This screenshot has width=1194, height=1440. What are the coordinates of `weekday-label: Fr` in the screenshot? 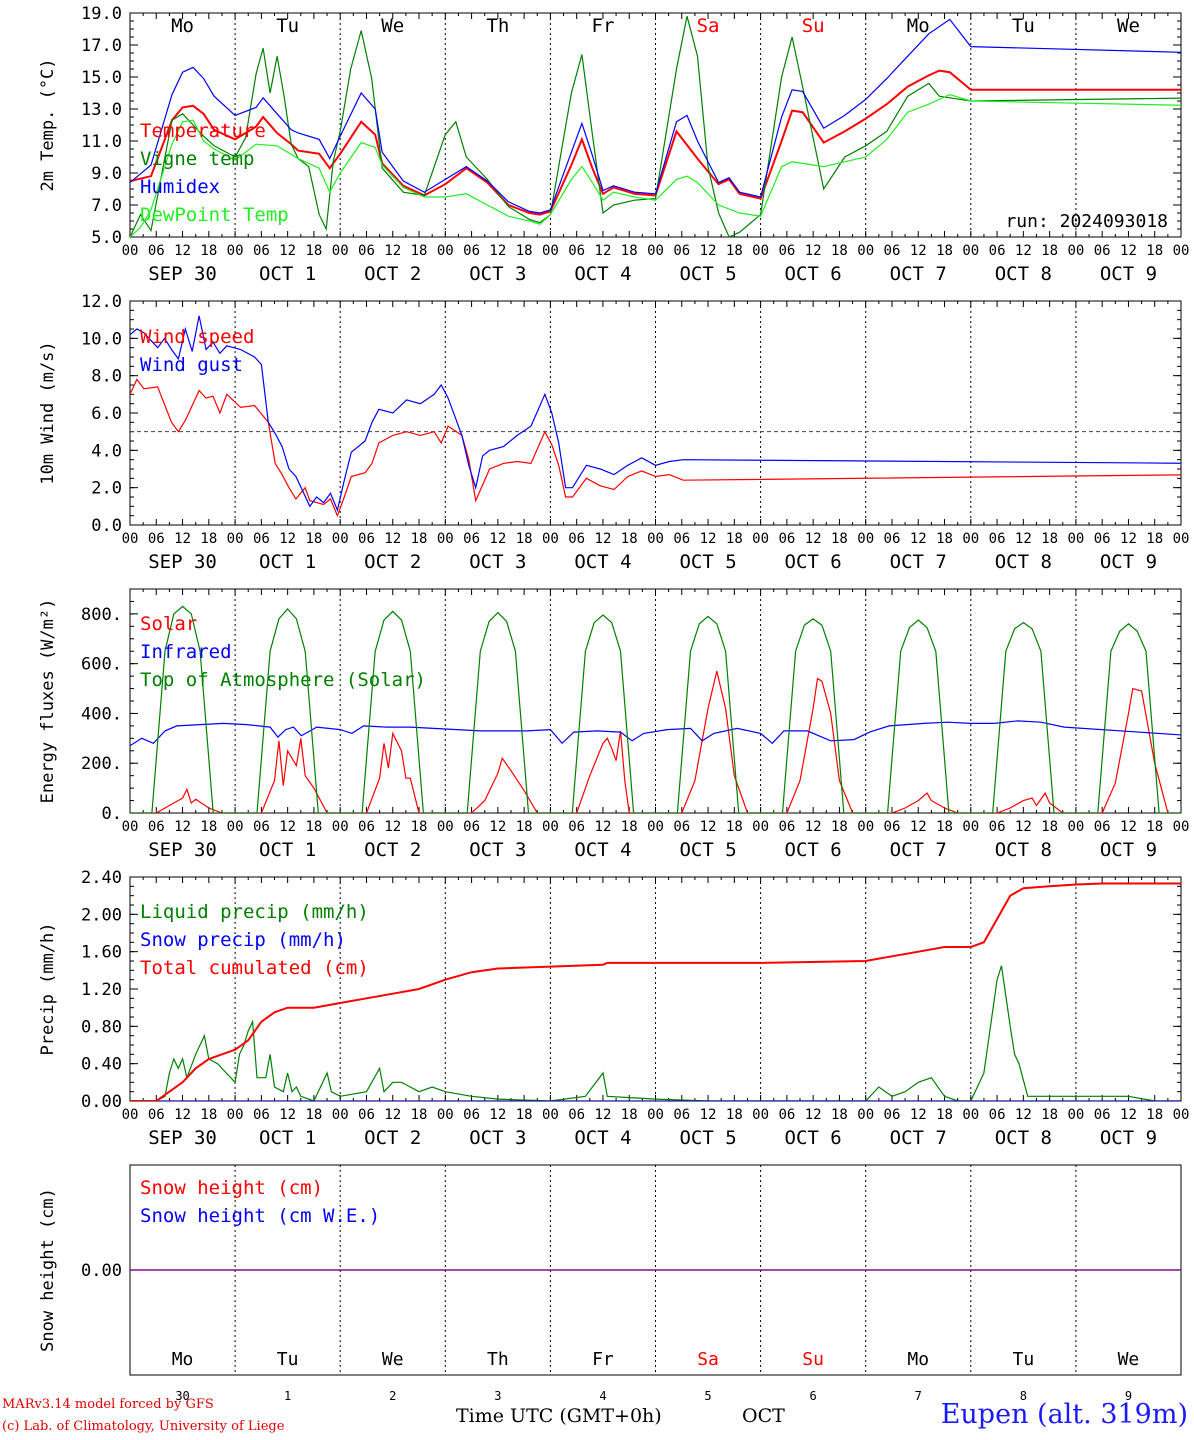 It's located at (603, 26).